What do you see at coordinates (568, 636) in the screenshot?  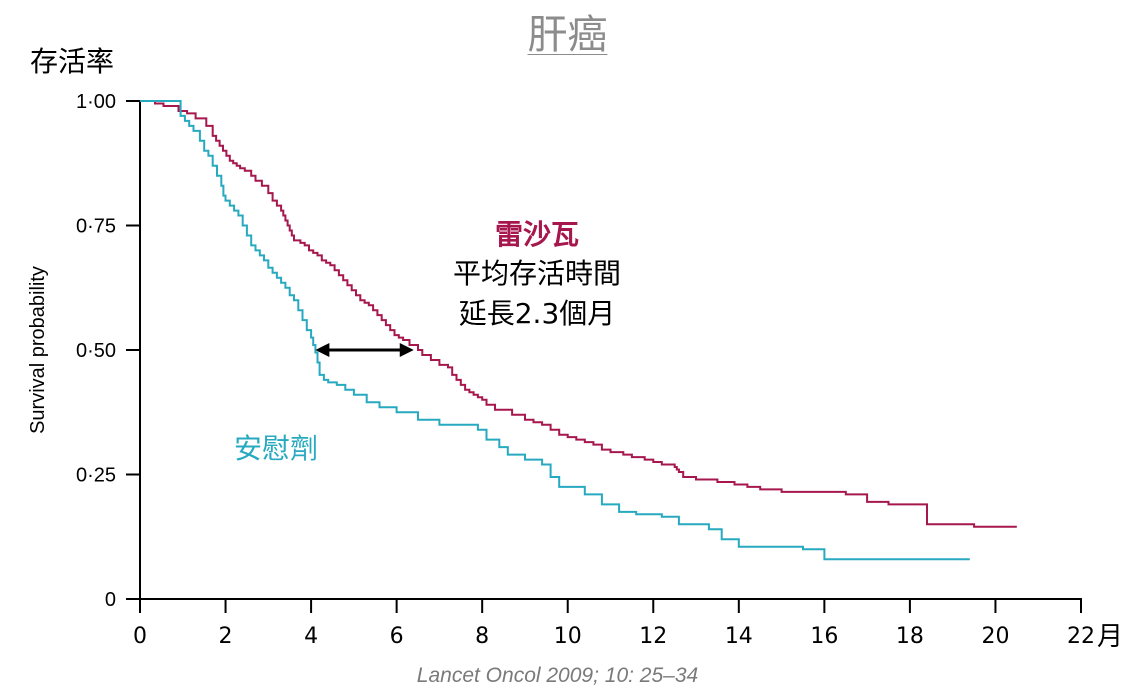 I see `x-tick-label: 10` at bounding box center [568, 636].